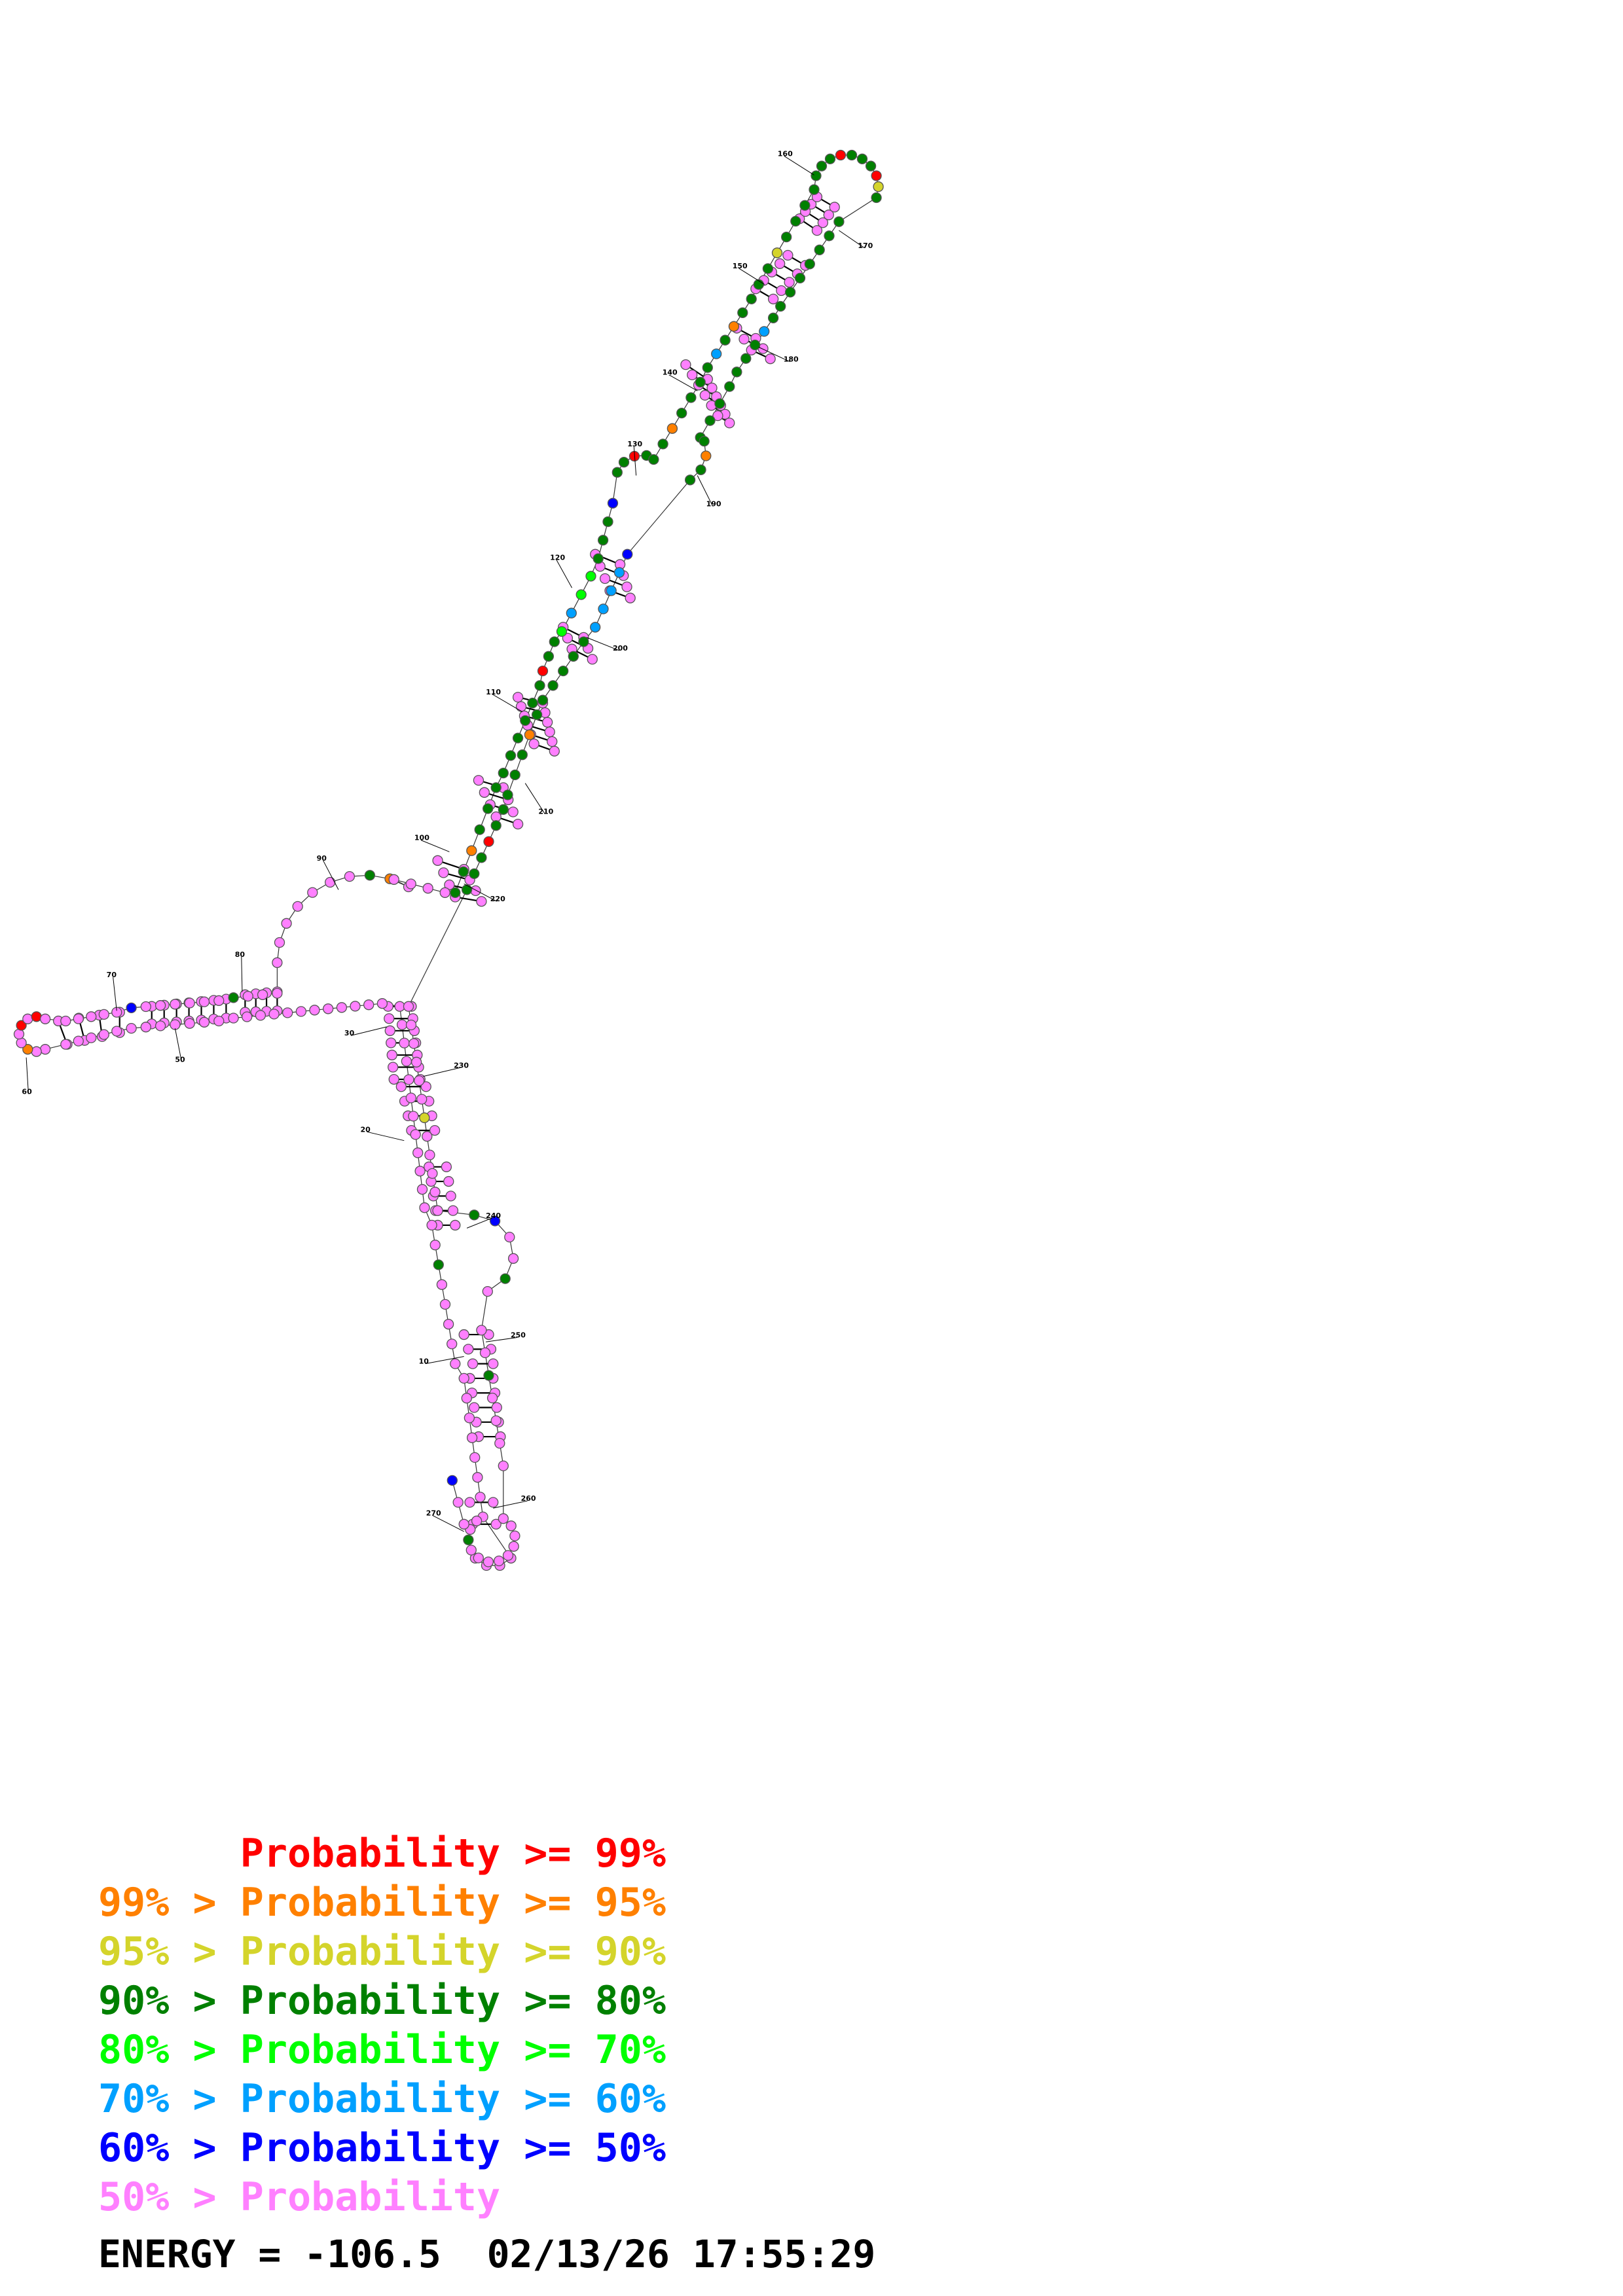 The width and height of the screenshot is (1623, 2296). Describe the element at coordinates (487, 2254) in the screenshot. I see `energy-timestamp: ENERGY = -106.5 02/13/26 17:55:29` at that location.